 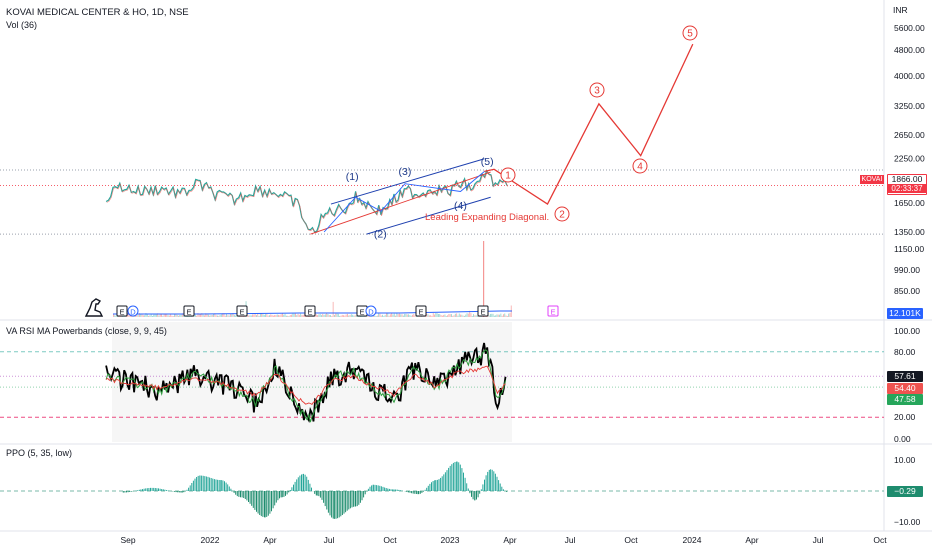 I want to click on price-badge-value: 1866.00, so click(x=907, y=179).